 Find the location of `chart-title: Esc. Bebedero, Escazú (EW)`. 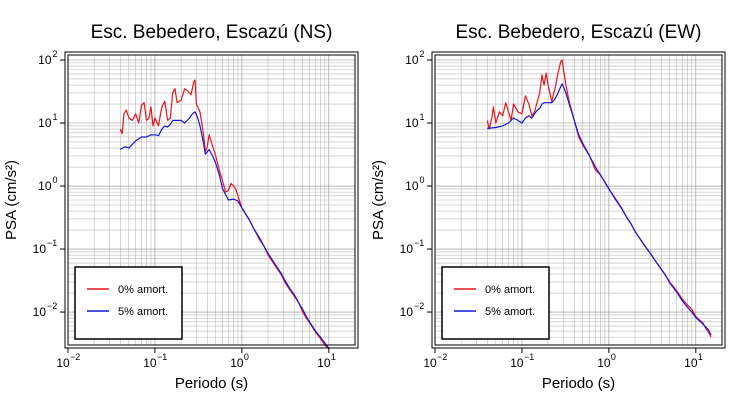

chart-title: Esc. Bebedero, Escazú (EW) is located at coordinates (578, 32).